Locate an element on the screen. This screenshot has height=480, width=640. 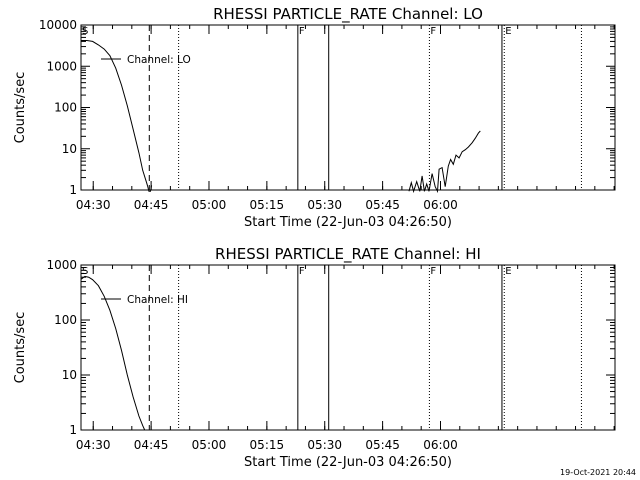
y-tick-label: 10000 is located at coordinates (58, 25).